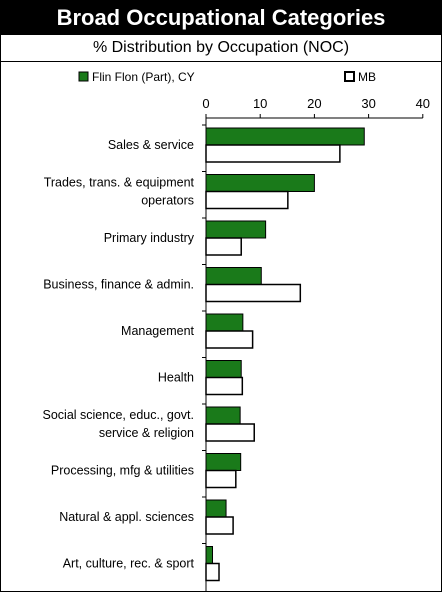 Image resolution: width=442 pixels, height=592 pixels. I want to click on category-label: Art, culture, rec. & sport, so click(129, 564).